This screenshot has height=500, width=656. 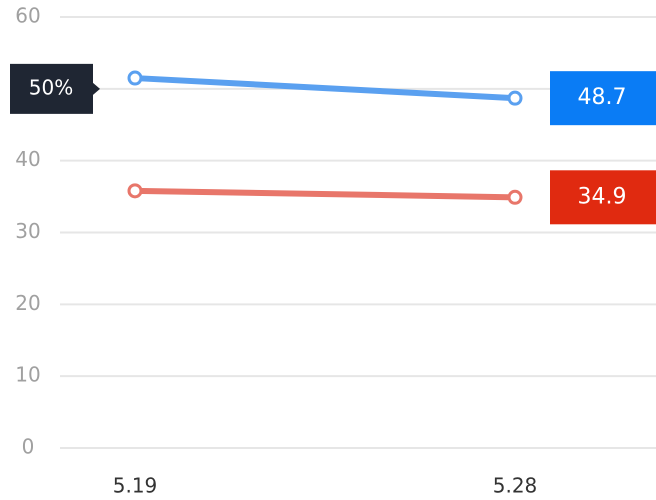 What do you see at coordinates (27, 231) in the screenshot?
I see `y-tick-label: 30` at bounding box center [27, 231].